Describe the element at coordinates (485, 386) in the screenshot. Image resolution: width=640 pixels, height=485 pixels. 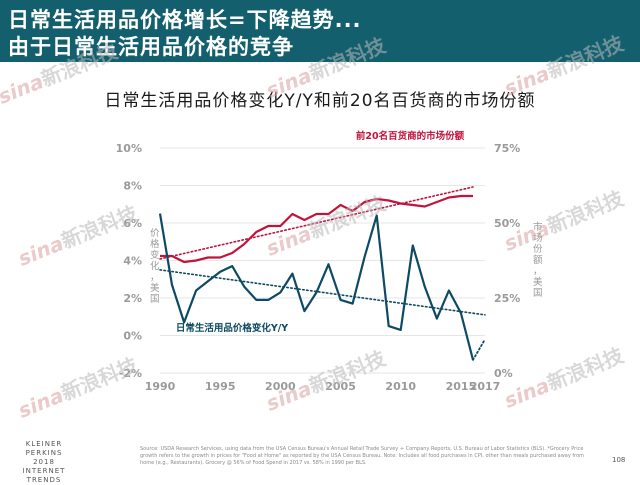
I see `x-tick-label: 2017` at that location.